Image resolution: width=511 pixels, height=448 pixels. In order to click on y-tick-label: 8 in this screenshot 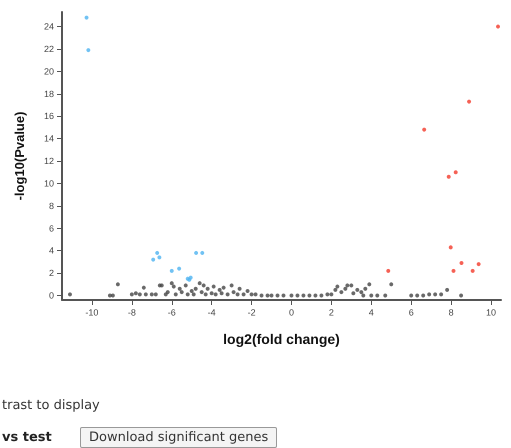, I will do `click(51, 205)`.